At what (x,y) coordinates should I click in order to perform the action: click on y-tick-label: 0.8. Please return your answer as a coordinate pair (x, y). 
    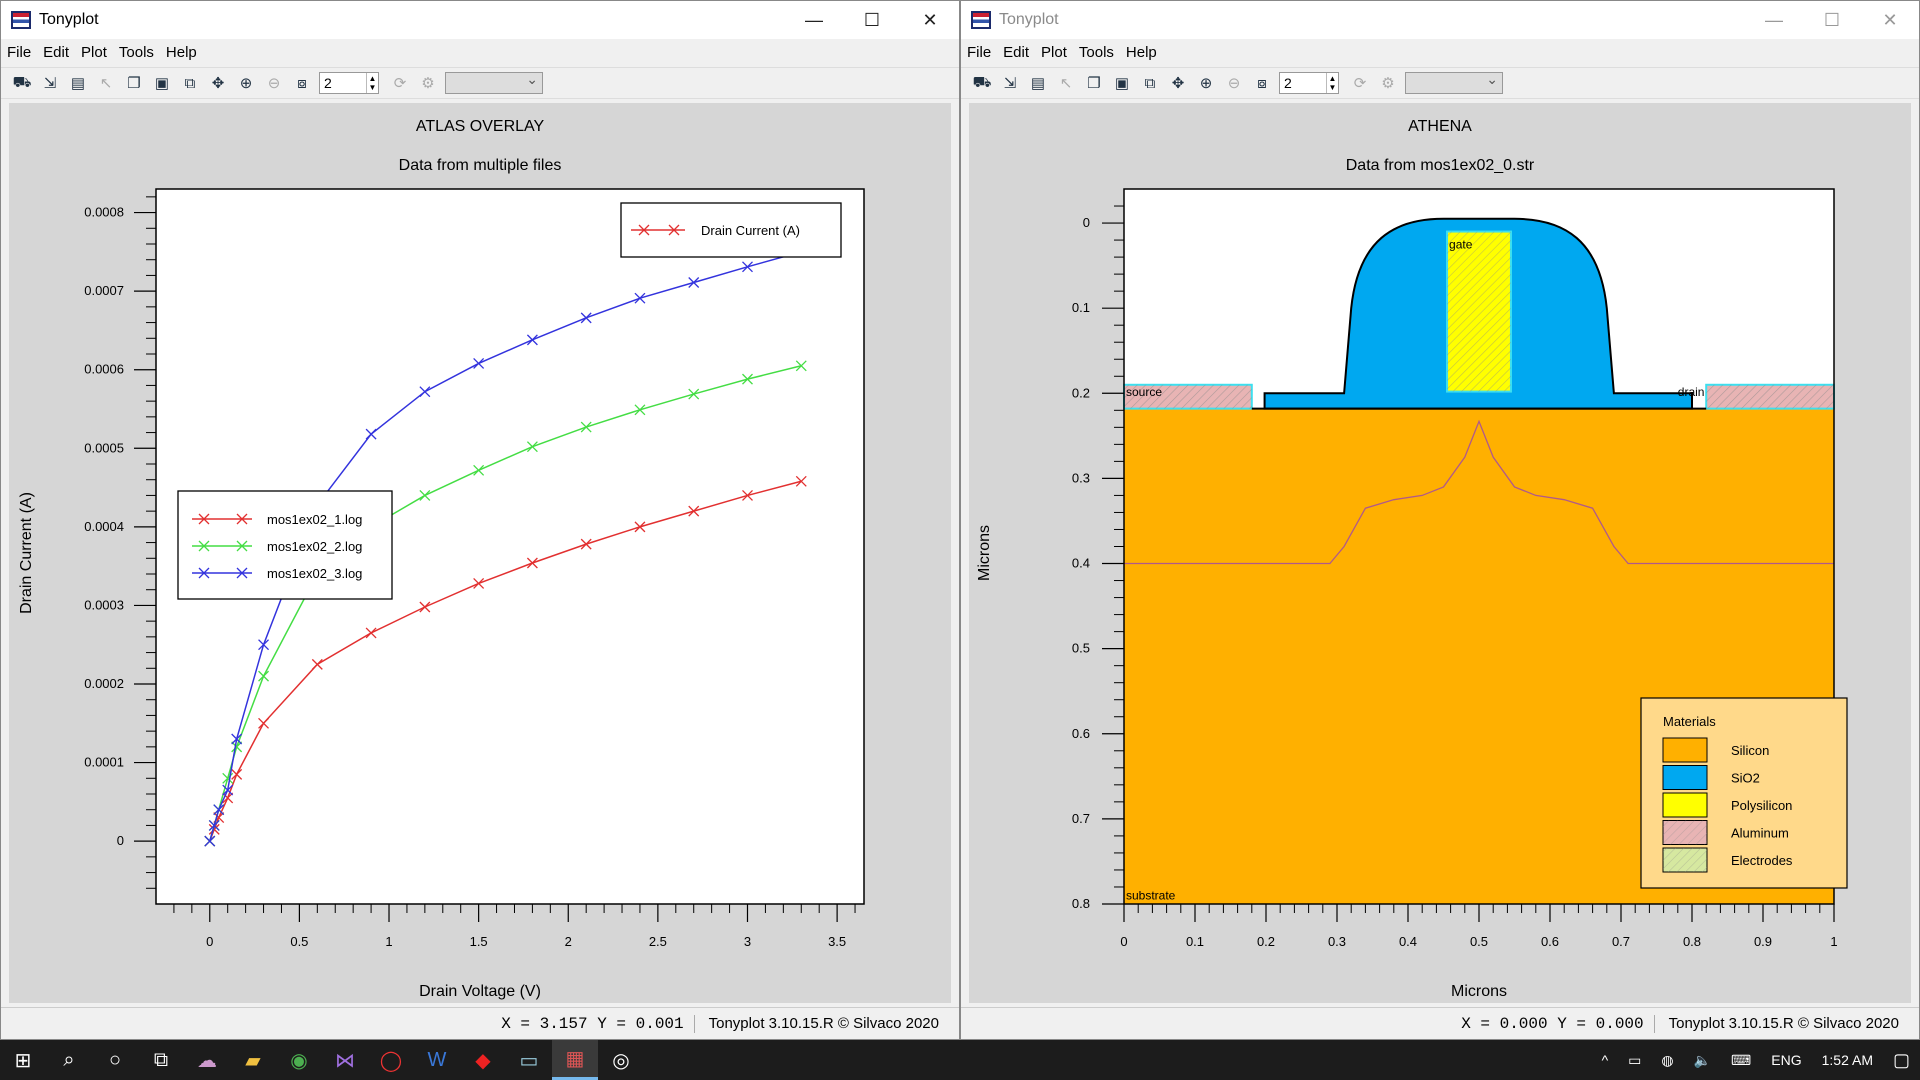
    Looking at the image, I should click on (1081, 903).